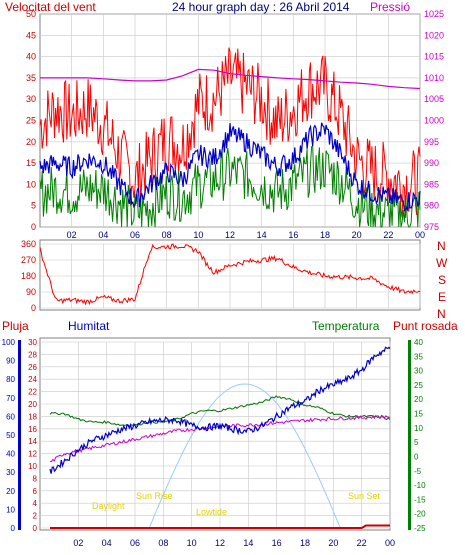  What do you see at coordinates (192, 543) in the screenshot?
I see `climate-x-tick-label: 10` at bounding box center [192, 543].